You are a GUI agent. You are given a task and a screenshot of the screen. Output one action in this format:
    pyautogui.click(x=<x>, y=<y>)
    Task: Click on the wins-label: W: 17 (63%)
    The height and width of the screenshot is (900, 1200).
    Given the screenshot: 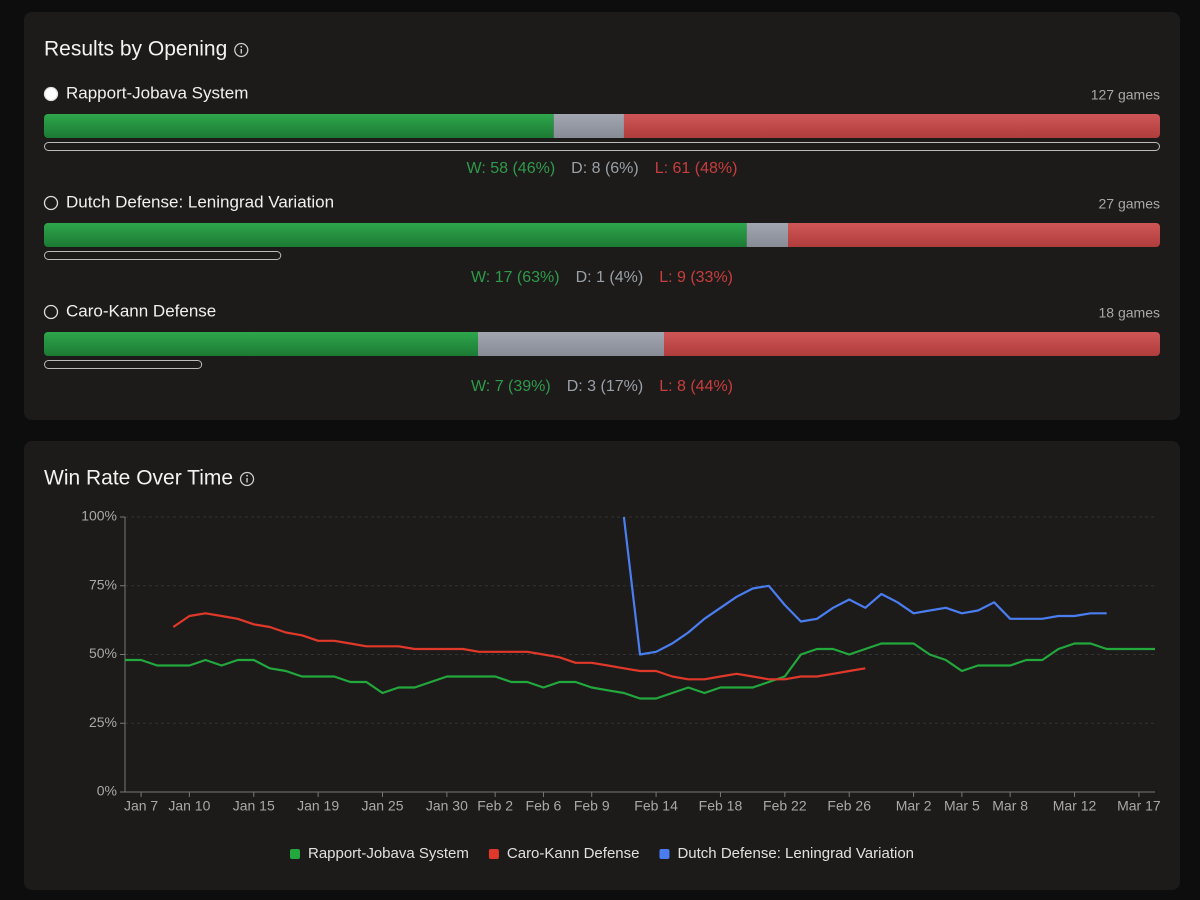 What is the action you would take?
    pyautogui.click(x=515, y=277)
    